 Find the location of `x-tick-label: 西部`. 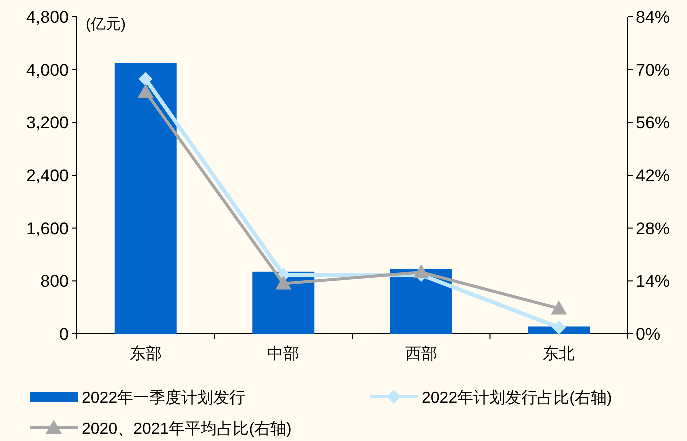

x-tick-label: 西部 is located at coordinates (421, 354).